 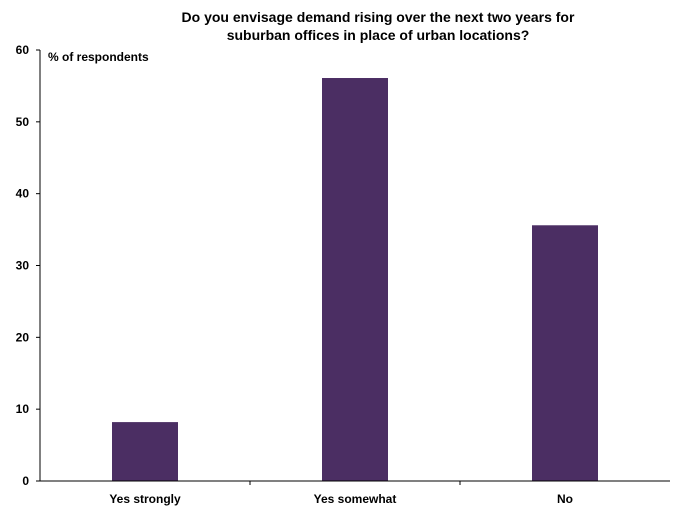 I want to click on x-category-labels: Yes strongly Yes somewhat No, so click(x=341, y=499).